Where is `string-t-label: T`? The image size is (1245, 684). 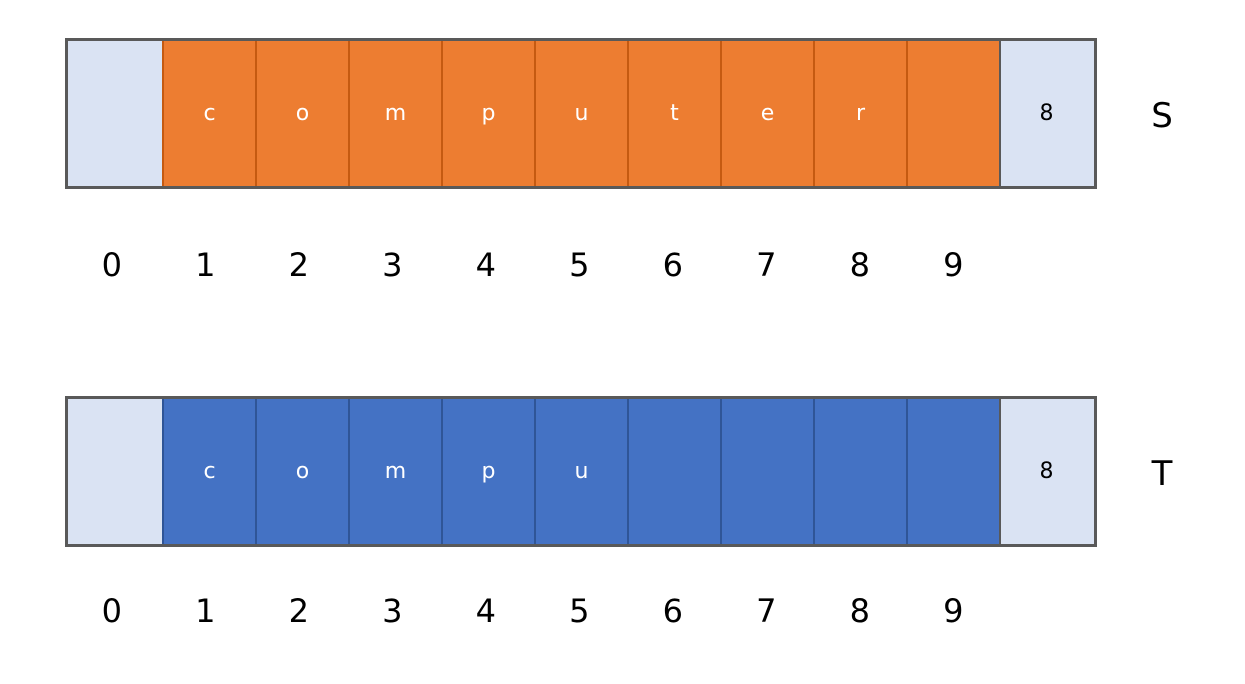
string-t-label: T is located at coordinates (1162, 474).